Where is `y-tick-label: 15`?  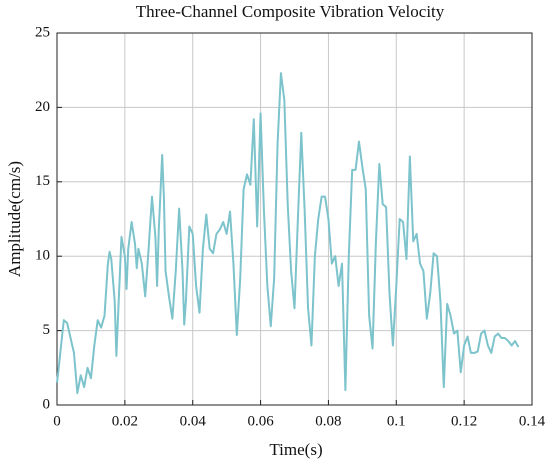 y-tick-label: 15 is located at coordinates (42, 181).